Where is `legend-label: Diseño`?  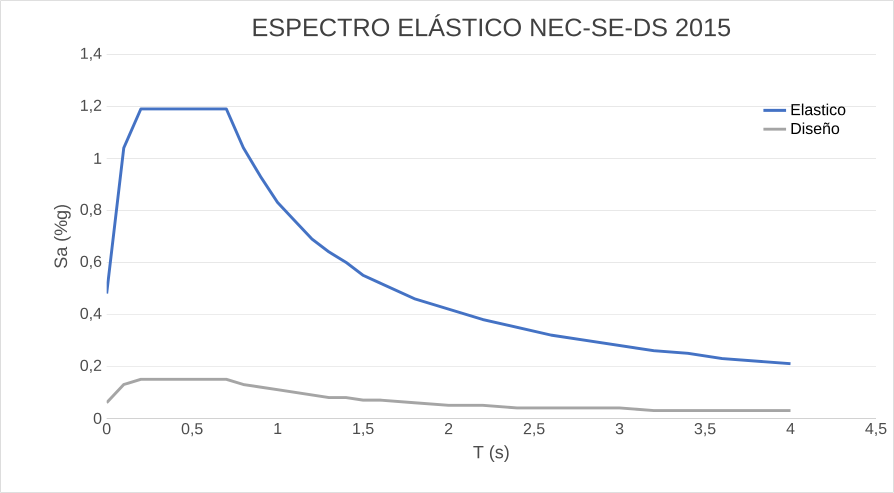
legend-label: Diseño is located at coordinates (816, 128).